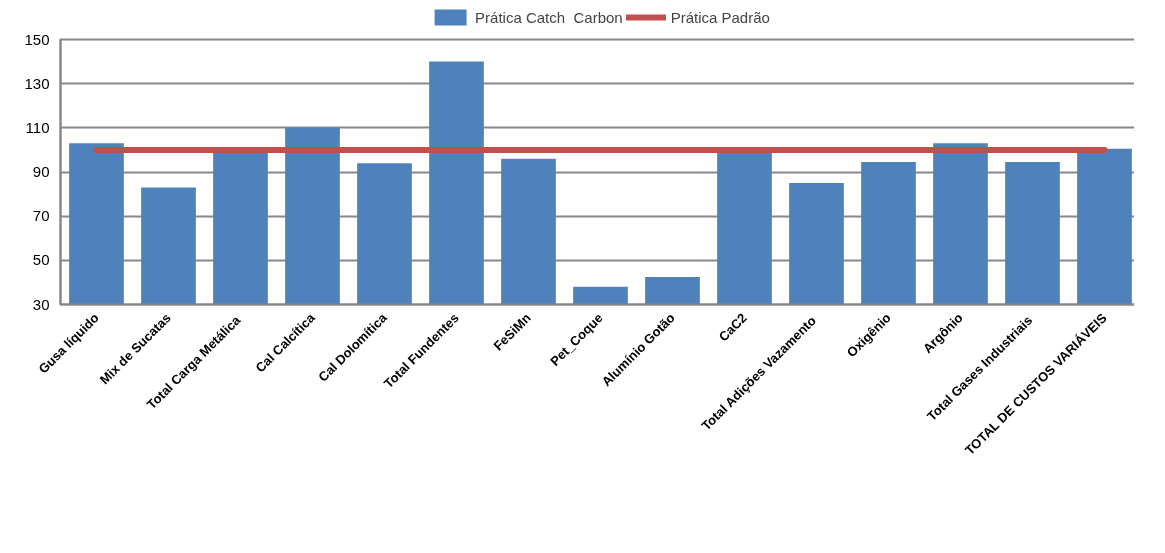  What do you see at coordinates (41, 304) in the screenshot?
I see `y-tick-label: 30` at bounding box center [41, 304].